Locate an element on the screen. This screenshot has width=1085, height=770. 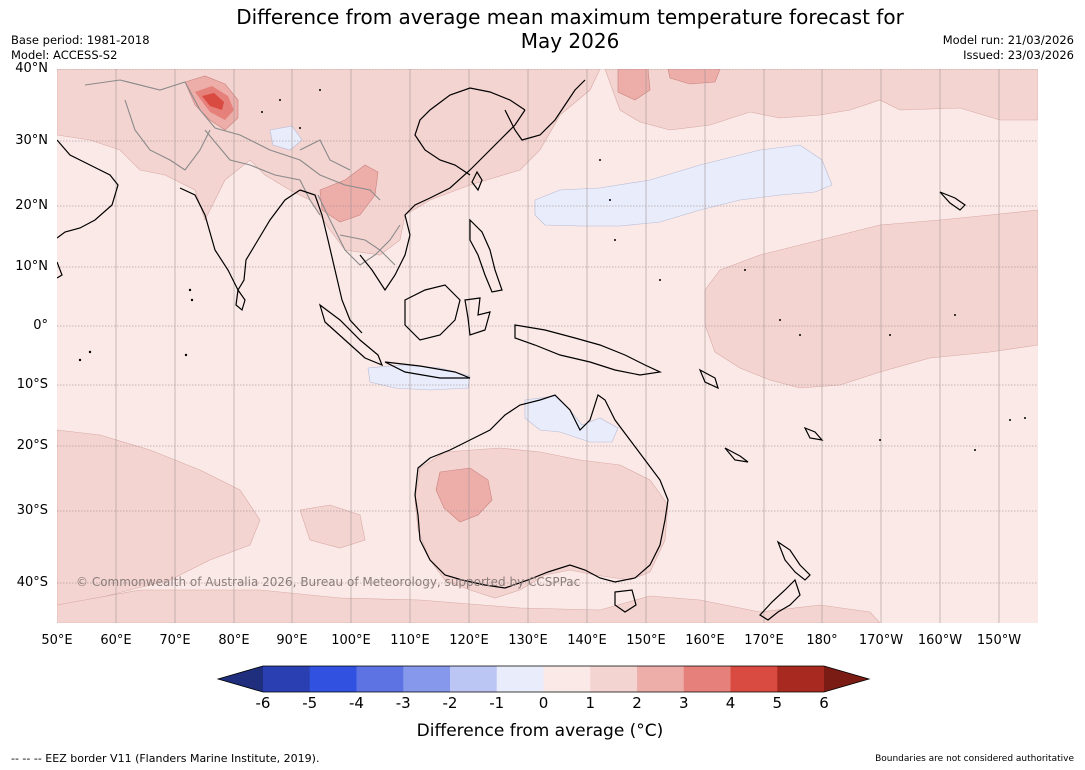
lon-label-170w: 170°W is located at coordinates (881, 640).